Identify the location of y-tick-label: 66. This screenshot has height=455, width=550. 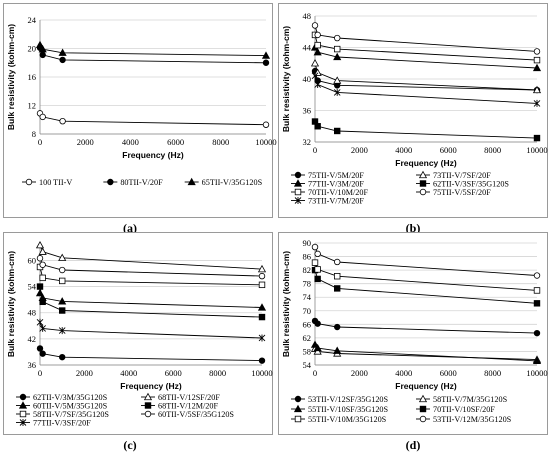
(307, 324).